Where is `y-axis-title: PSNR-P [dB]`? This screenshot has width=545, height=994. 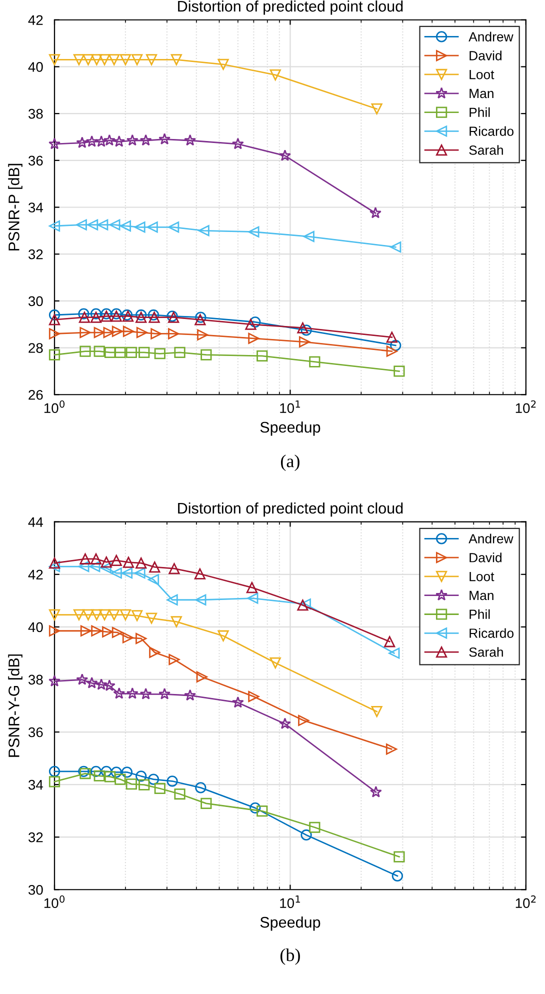
y-axis-title: PSNR-P [dB] is located at coordinates (15, 207).